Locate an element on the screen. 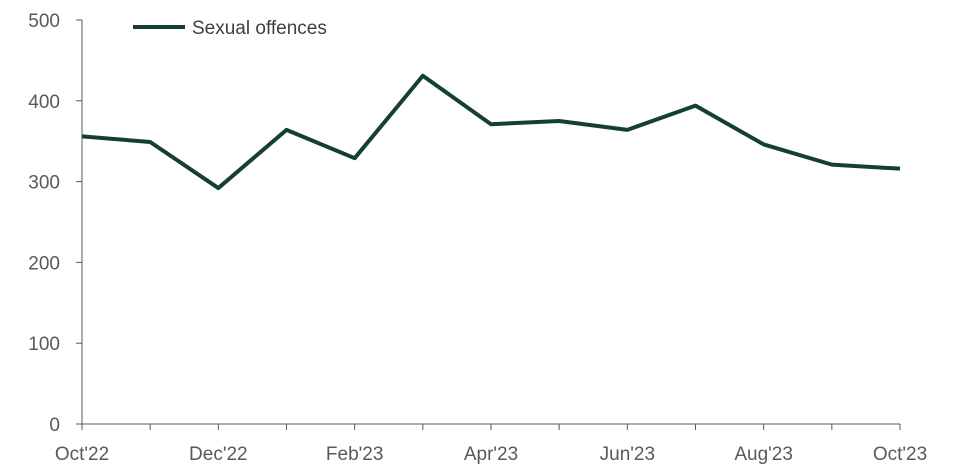  y-tick-label: 200 is located at coordinates (44, 263).